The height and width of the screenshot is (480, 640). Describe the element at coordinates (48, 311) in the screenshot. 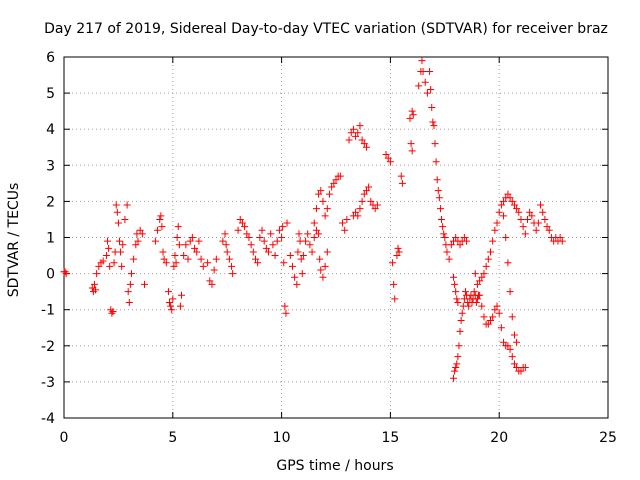

I see `y-tick-label: -1` at that location.